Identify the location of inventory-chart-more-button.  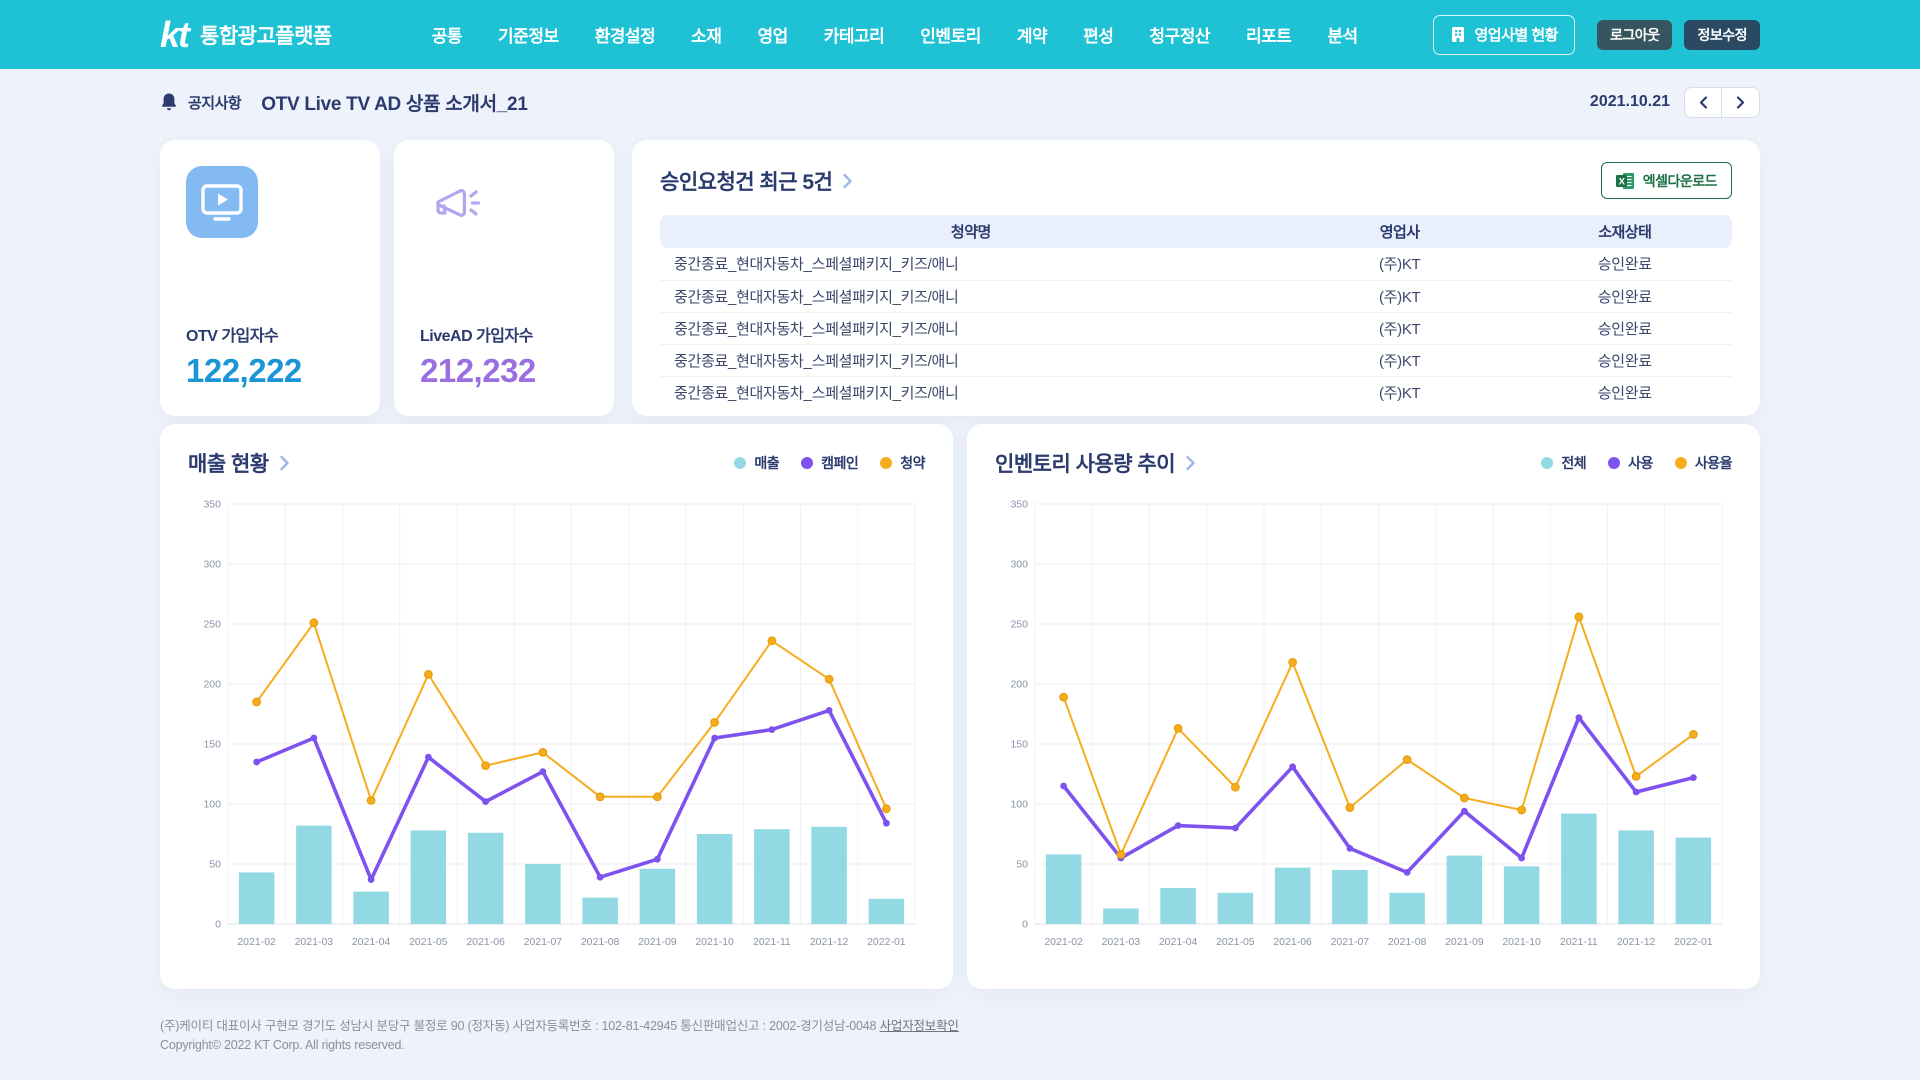
(1190, 463).